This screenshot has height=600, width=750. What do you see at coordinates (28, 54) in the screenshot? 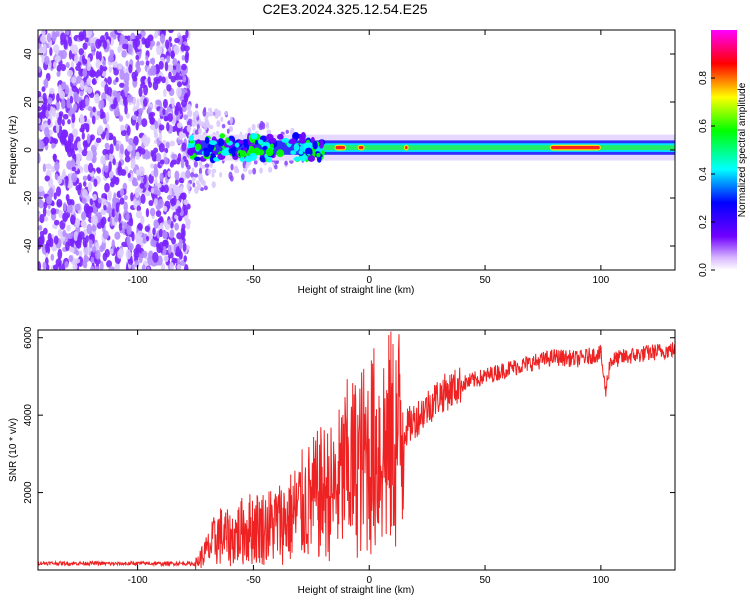
I see `y-tick-label: 40` at bounding box center [28, 54].